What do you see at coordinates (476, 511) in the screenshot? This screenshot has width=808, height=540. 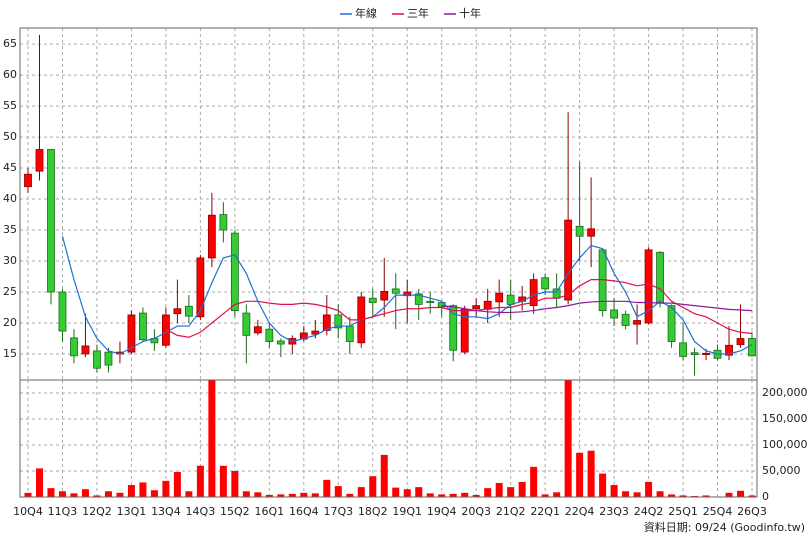 I see `x-tick-label: 20Q3` at bounding box center [476, 511].